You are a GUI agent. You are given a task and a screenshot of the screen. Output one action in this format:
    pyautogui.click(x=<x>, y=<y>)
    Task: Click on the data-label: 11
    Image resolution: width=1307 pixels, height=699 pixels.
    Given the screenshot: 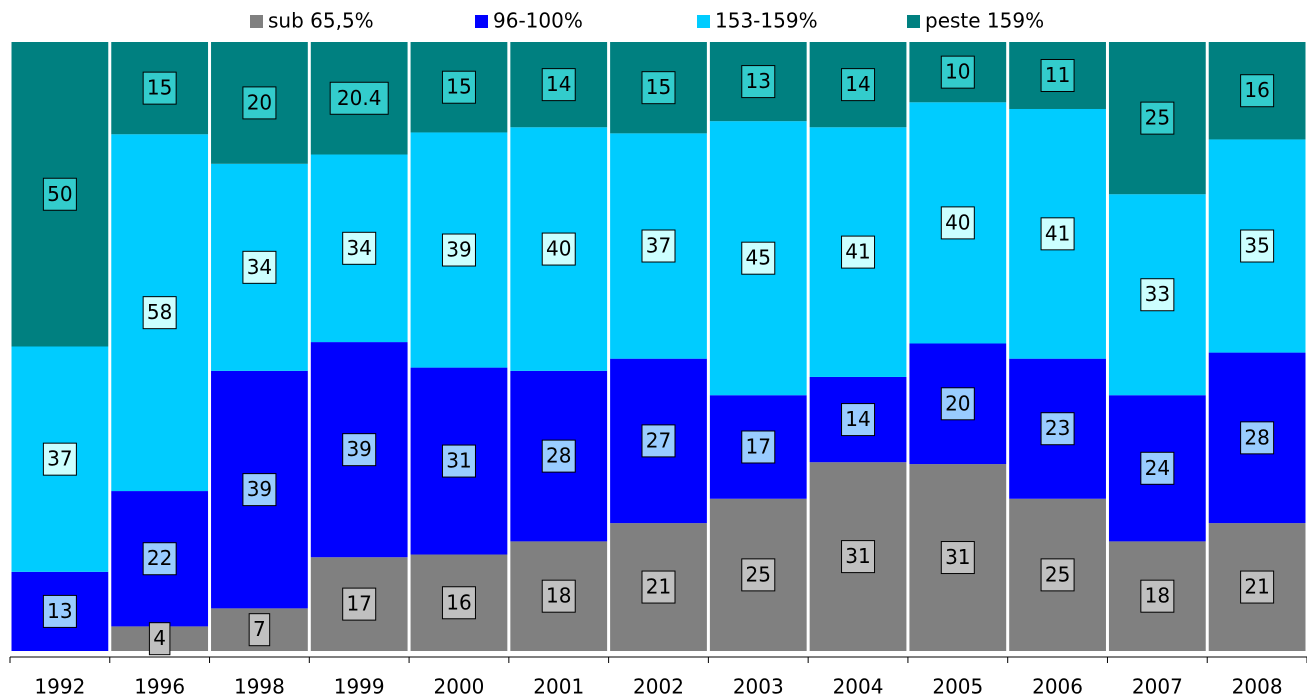 What is the action you would take?
    pyautogui.click(x=1057, y=75)
    